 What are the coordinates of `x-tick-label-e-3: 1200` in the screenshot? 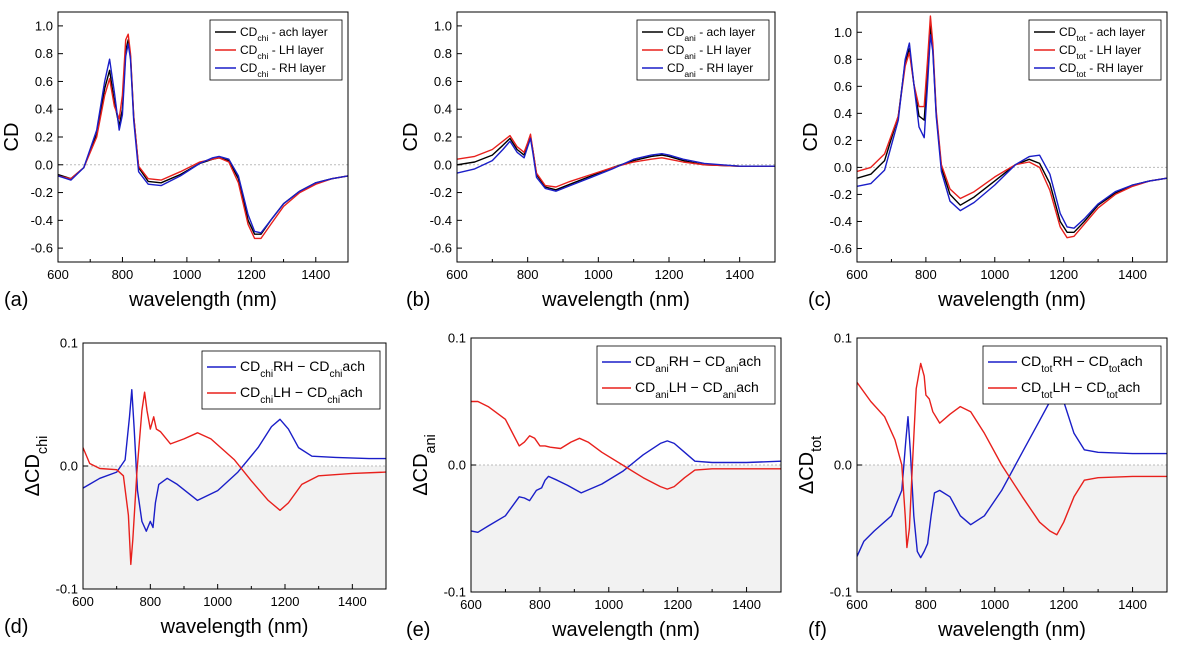 It's located at (677, 604).